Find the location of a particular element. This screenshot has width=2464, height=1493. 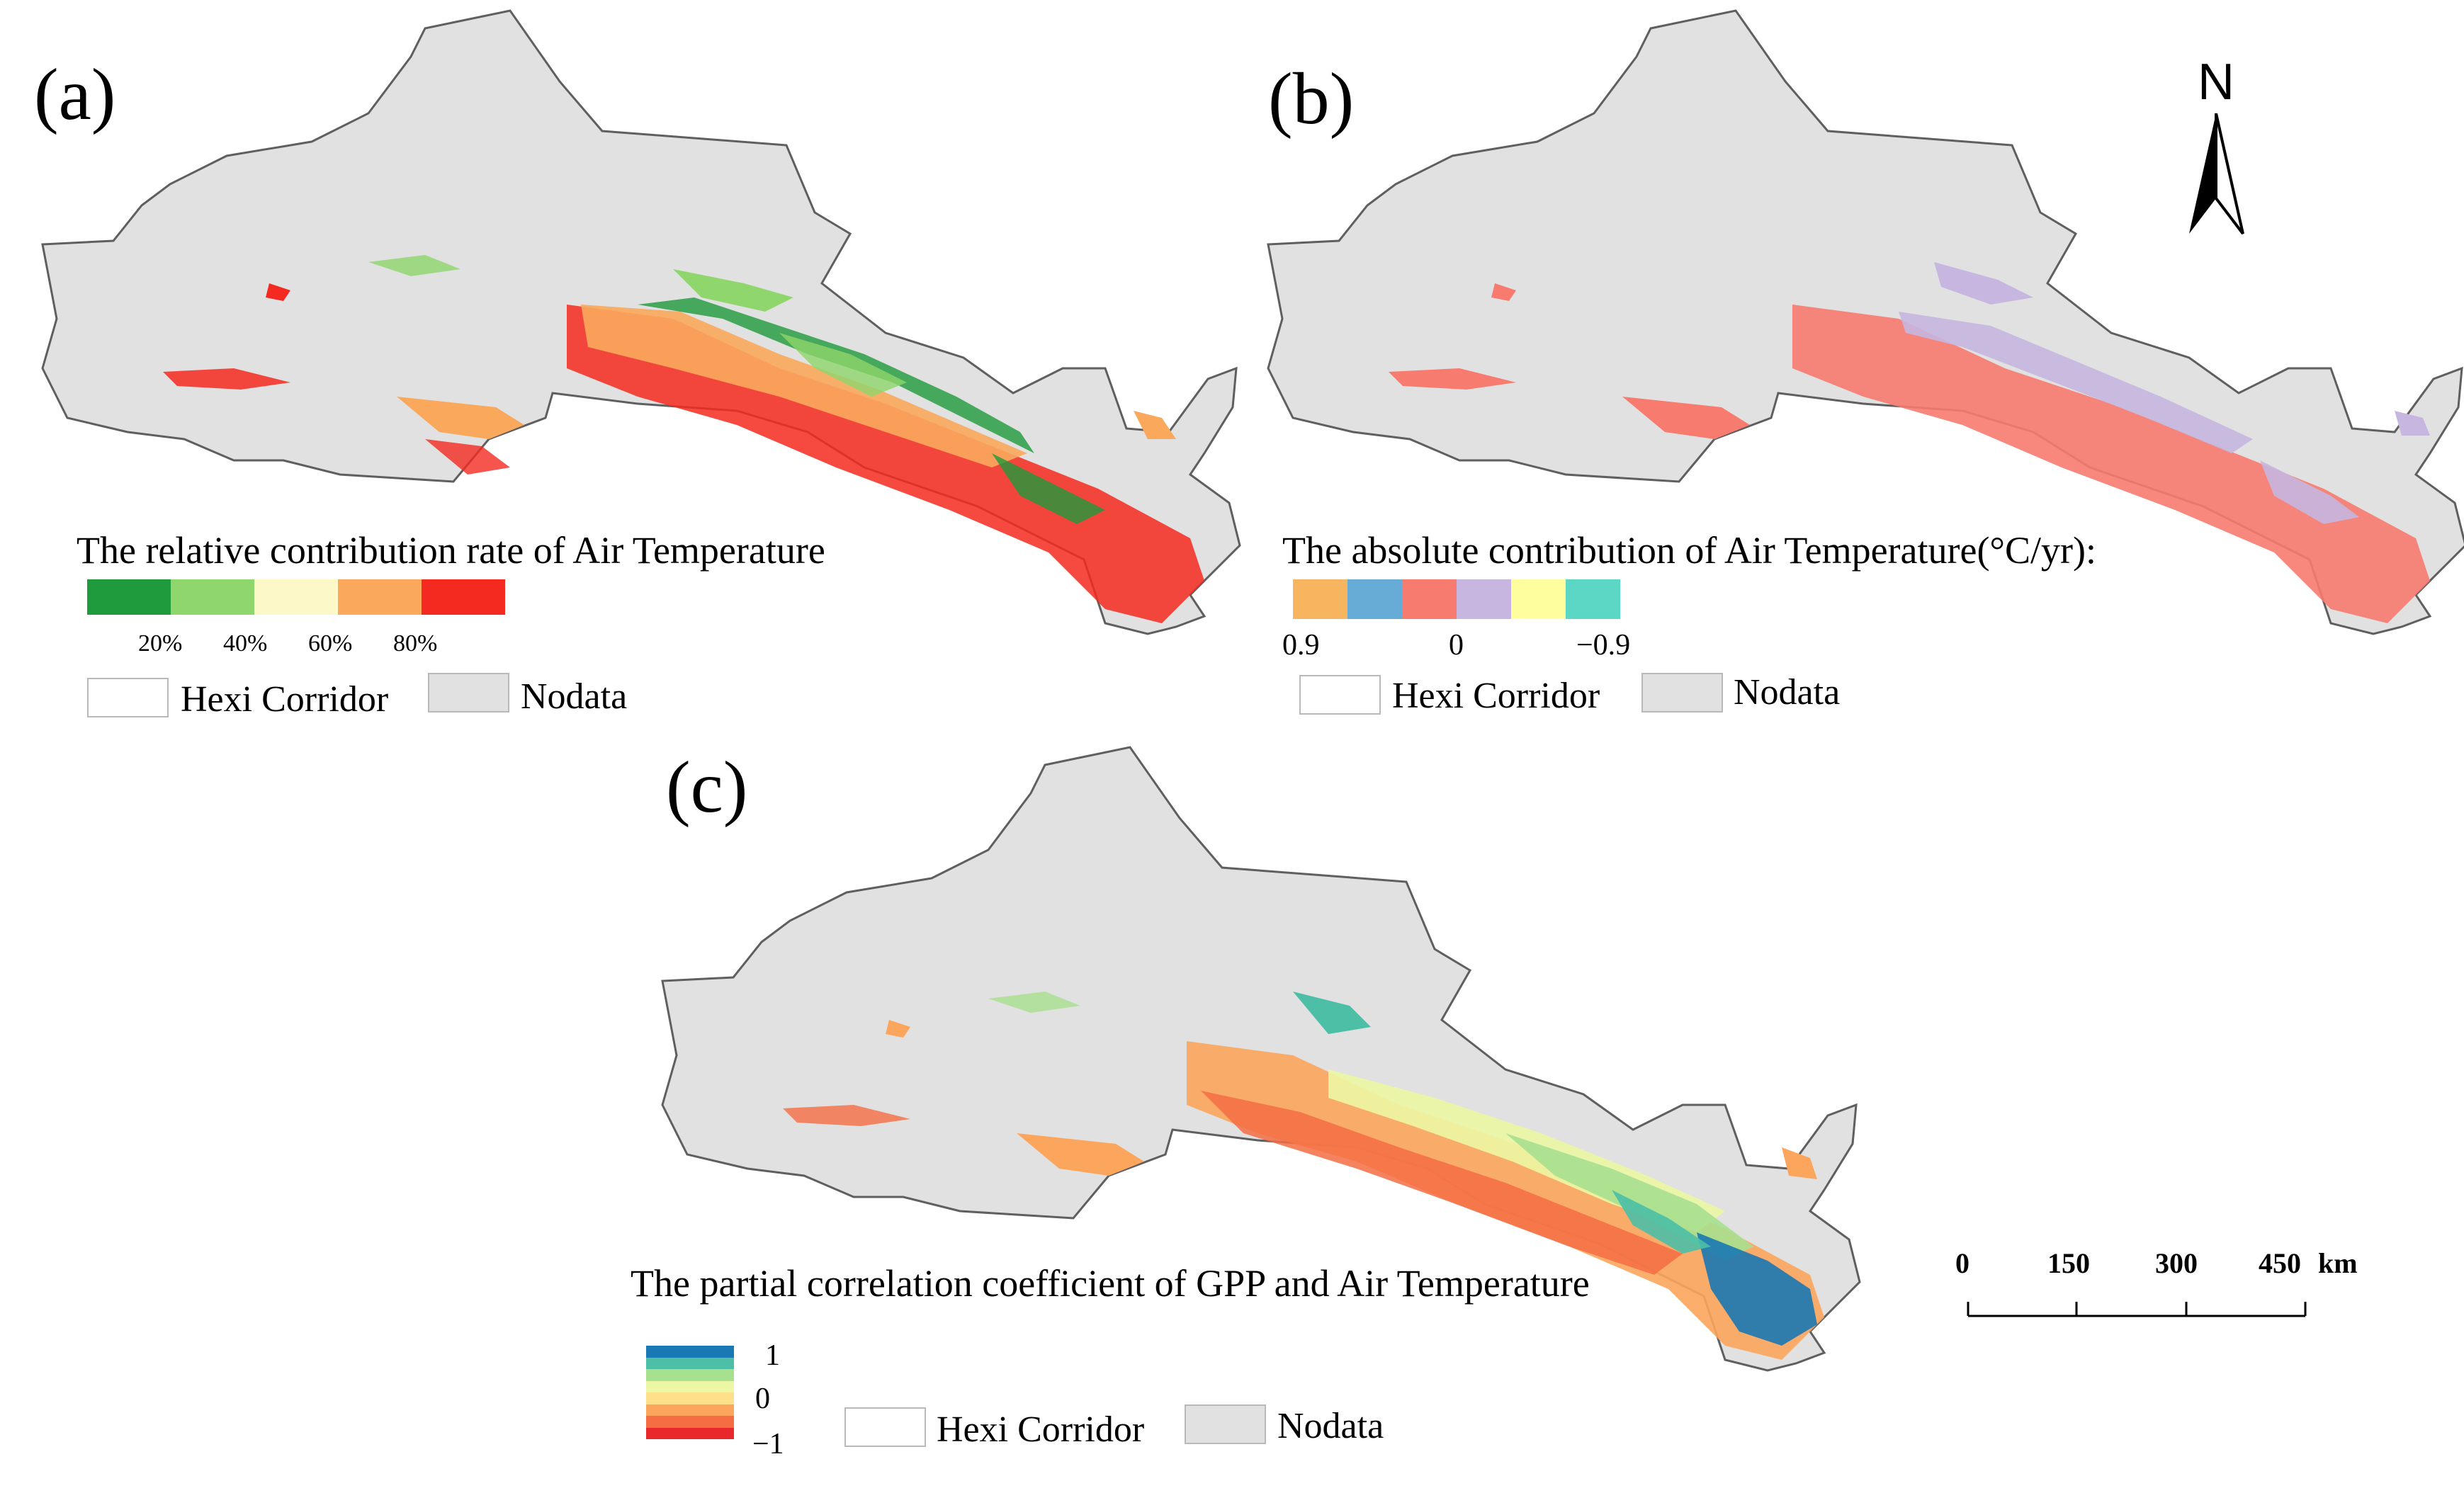

panel-a-color-ramp is located at coordinates (296, 597).